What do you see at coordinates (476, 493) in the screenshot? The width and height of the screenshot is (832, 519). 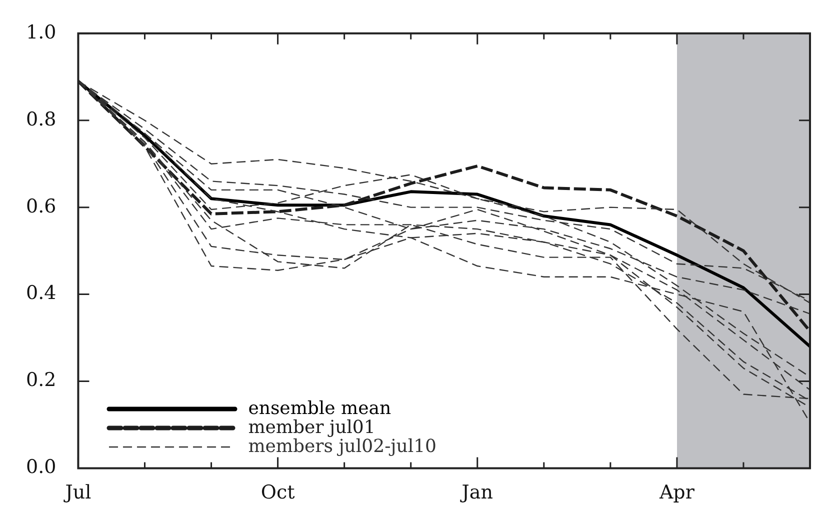 I see `x-tick-label: Jan` at bounding box center [476, 493].